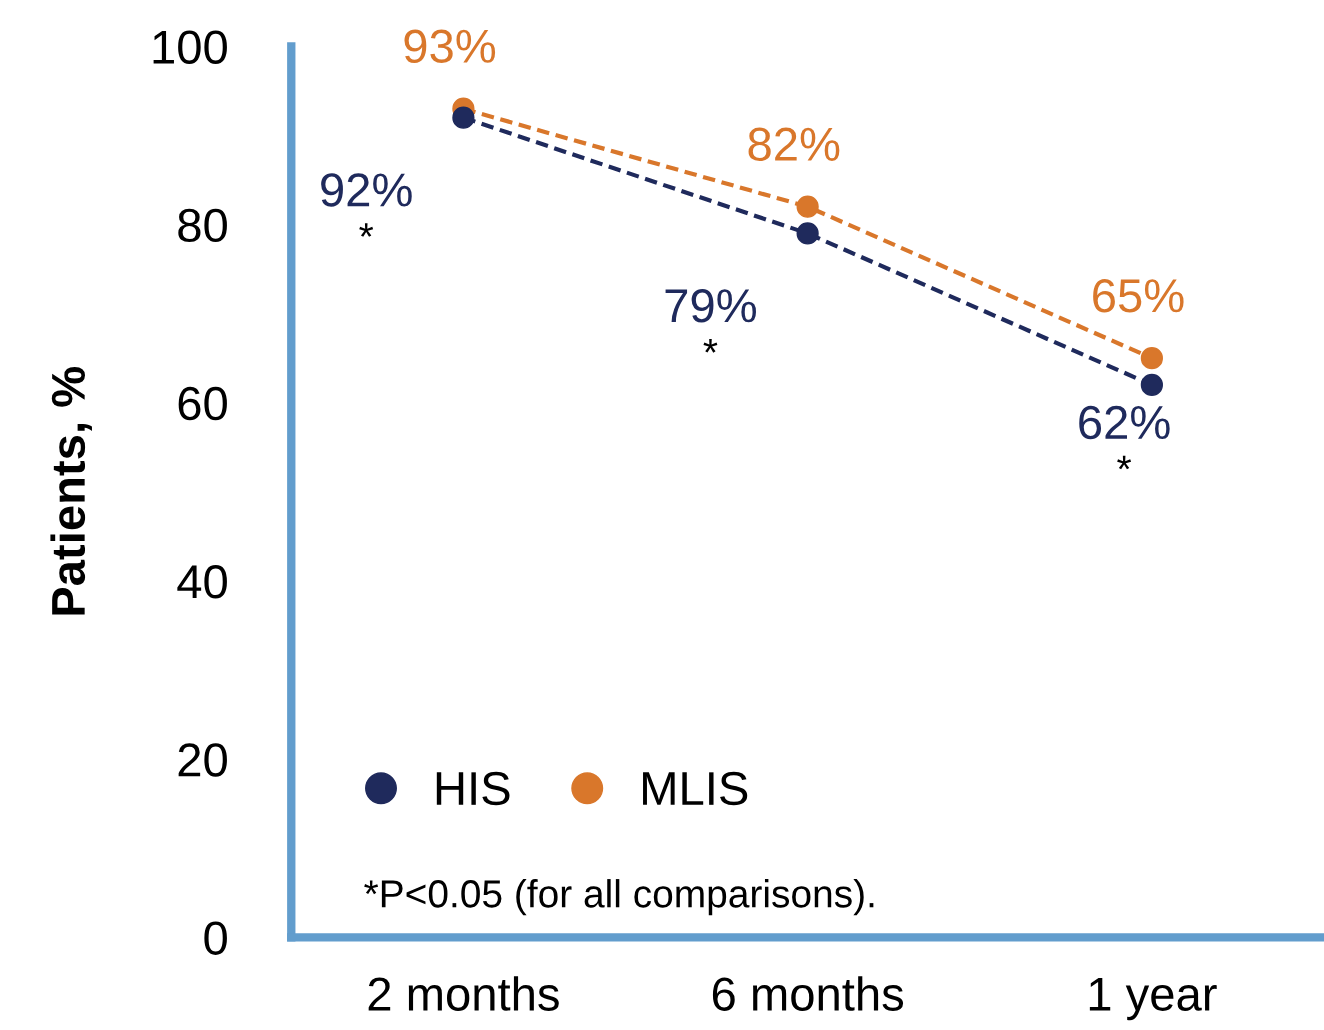 This screenshot has height=1030, width=1324. What do you see at coordinates (366, 190) in the screenshot?
I see `data-label: 92%` at bounding box center [366, 190].